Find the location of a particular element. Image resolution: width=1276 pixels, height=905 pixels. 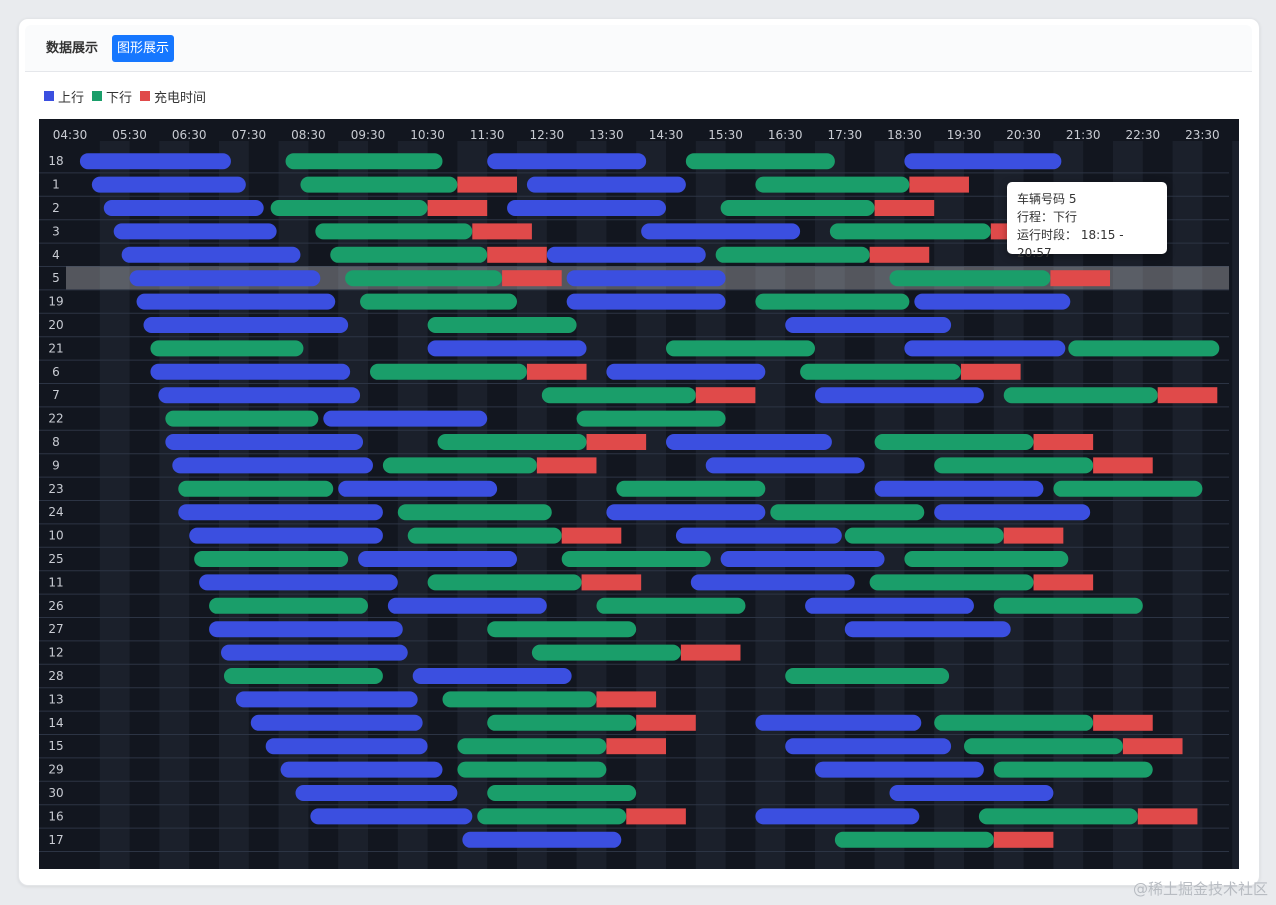

tab-chart-view: 图形展示 is located at coordinates (143, 48).